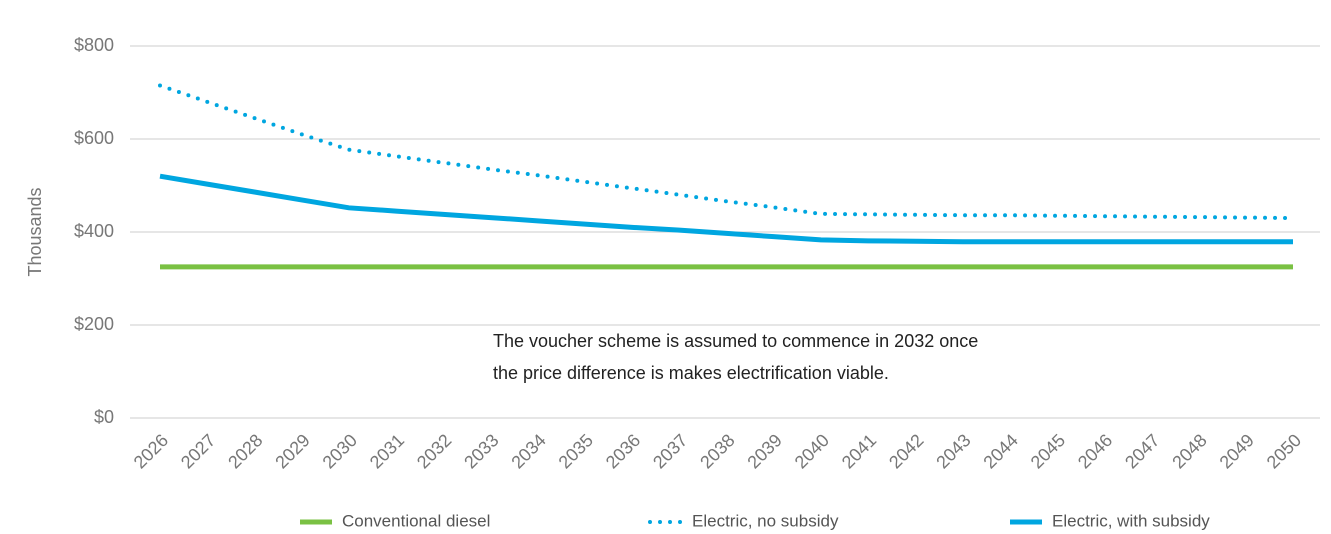 This screenshot has height=534, width=1331. Describe the element at coordinates (245, 451) in the screenshot. I see `x-tick-label: 2028` at that location.